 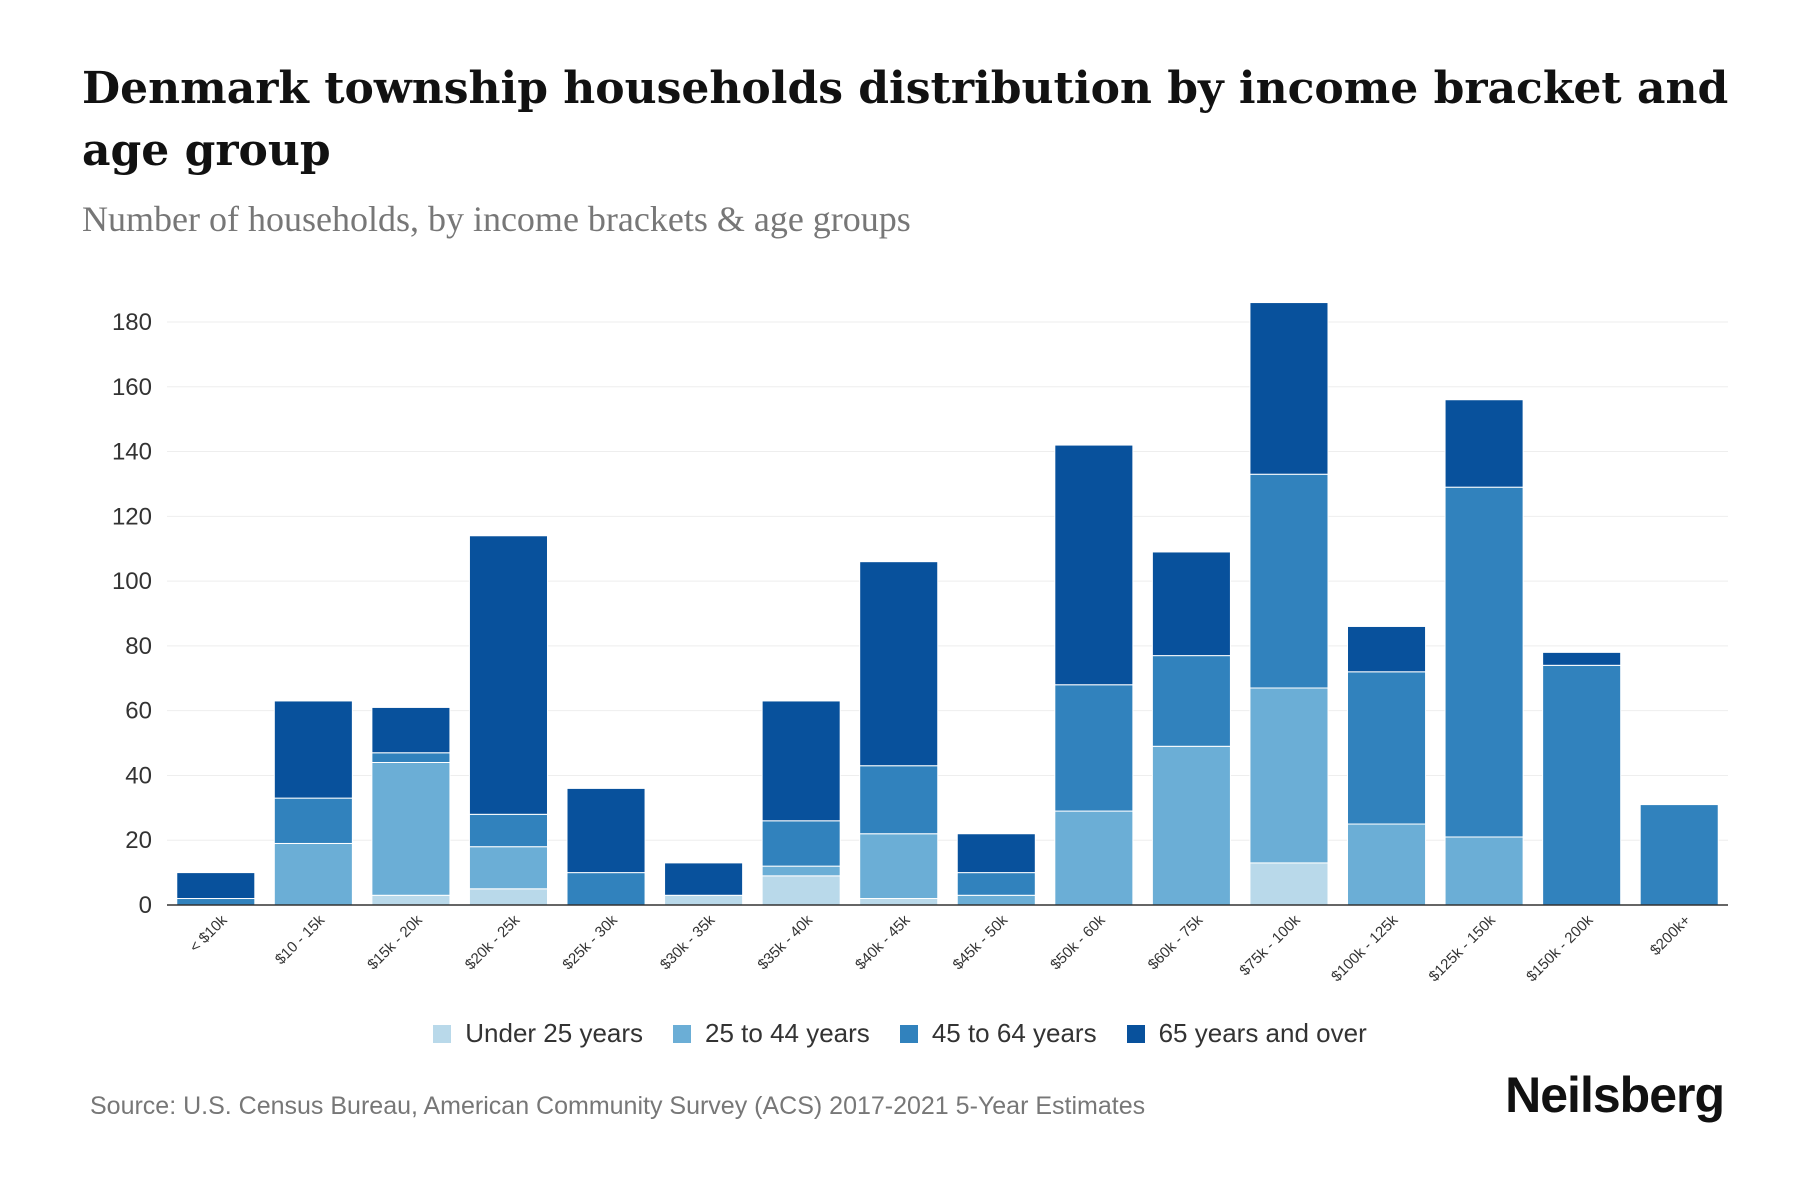 What do you see at coordinates (1014, 1033) in the screenshot?
I see `legend-label: 45 to 64 years` at bounding box center [1014, 1033].